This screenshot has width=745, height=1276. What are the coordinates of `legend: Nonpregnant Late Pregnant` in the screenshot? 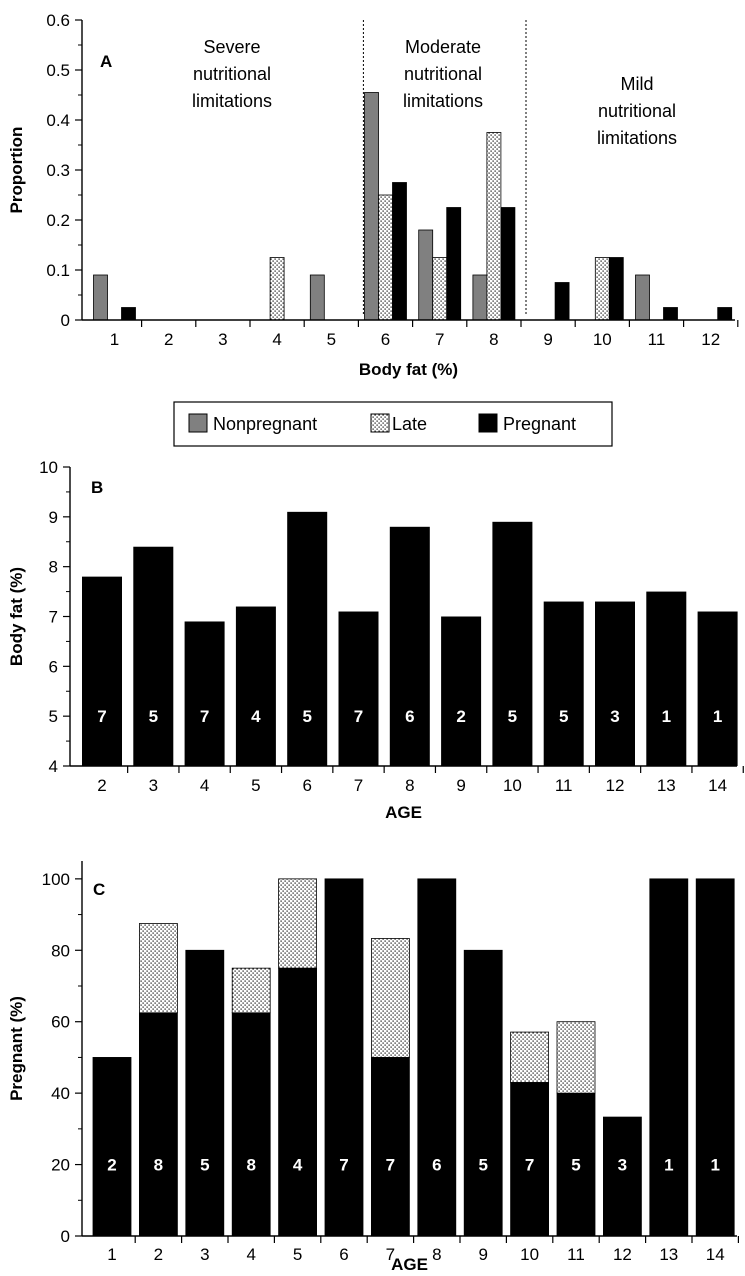 It's located at (393, 424).